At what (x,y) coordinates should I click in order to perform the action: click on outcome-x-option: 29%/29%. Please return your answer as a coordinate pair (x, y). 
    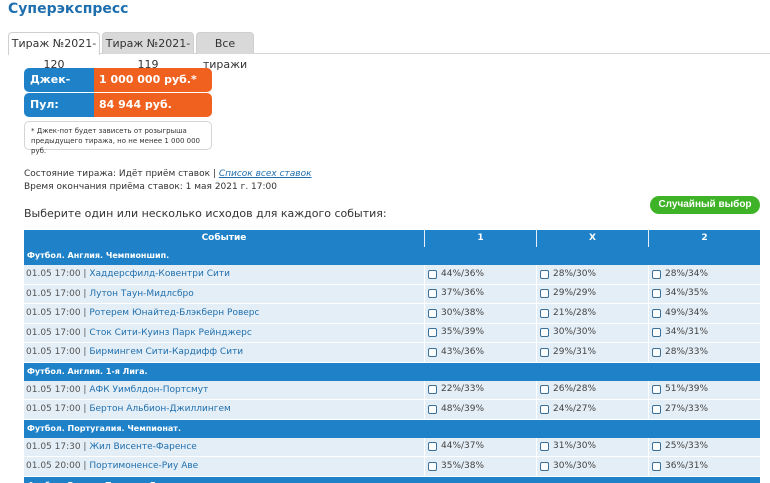
    Looking at the image, I should click on (592, 293).